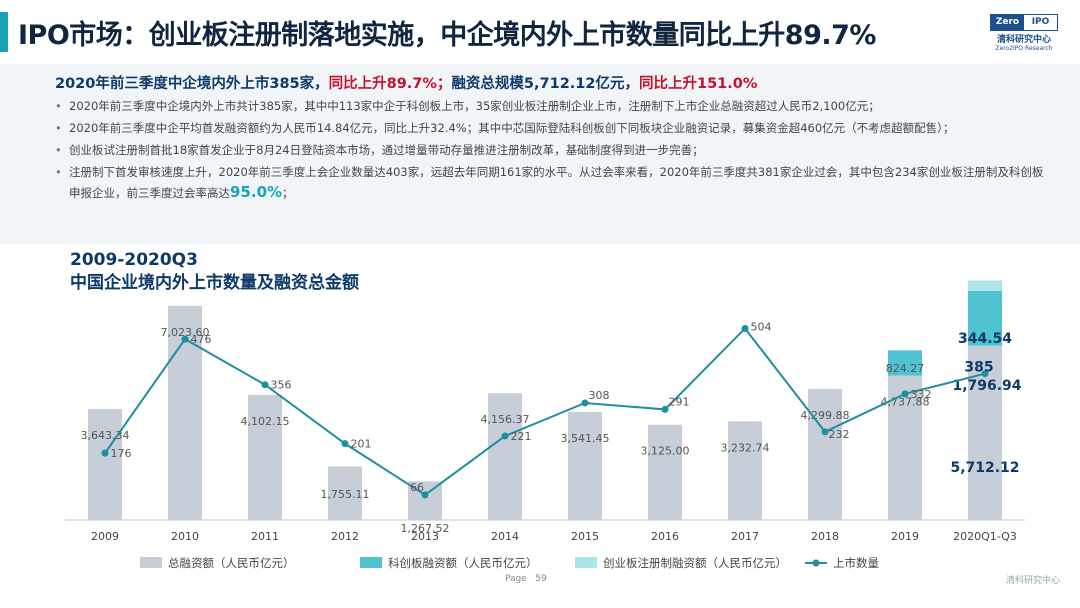 This screenshot has height=608, width=1080. Describe the element at coordinates (984, 468) in the screenshot. I see `bar-total-label: 5,712.12` at that location.